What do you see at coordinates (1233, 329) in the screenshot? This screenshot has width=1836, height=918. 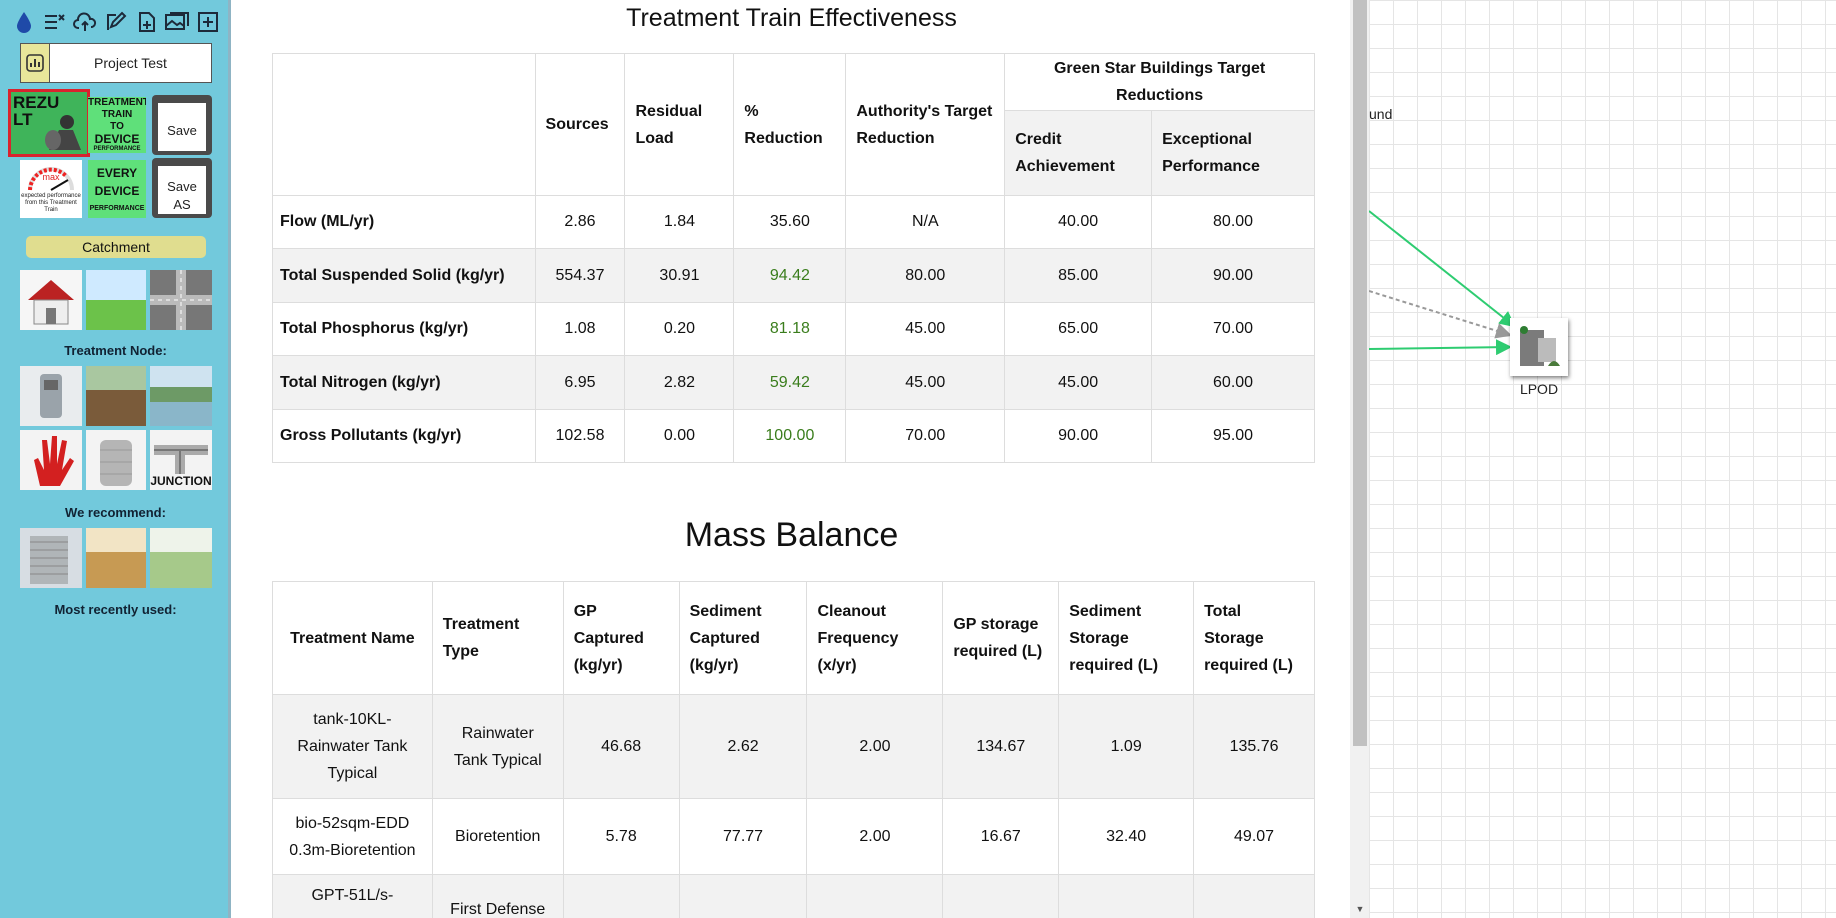 I see `exceptional-cell: 70.00` at bounding box center [1233, 329].